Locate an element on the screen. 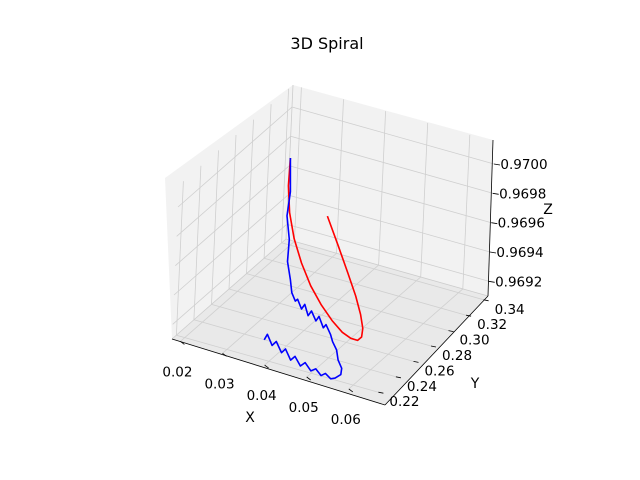  x-tick-label: 0.04 is located at coordinates (262, 396).